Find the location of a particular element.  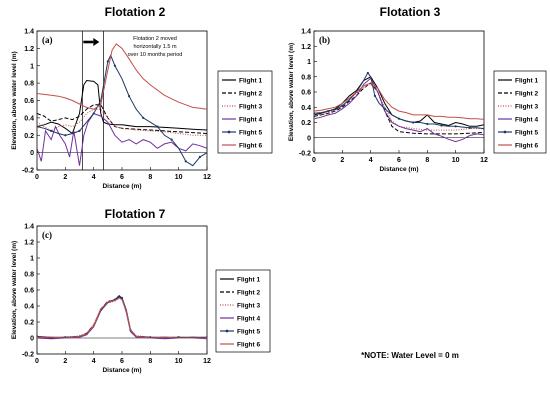

chart-title: Flotation 2 is located at coordinates (135, 12).